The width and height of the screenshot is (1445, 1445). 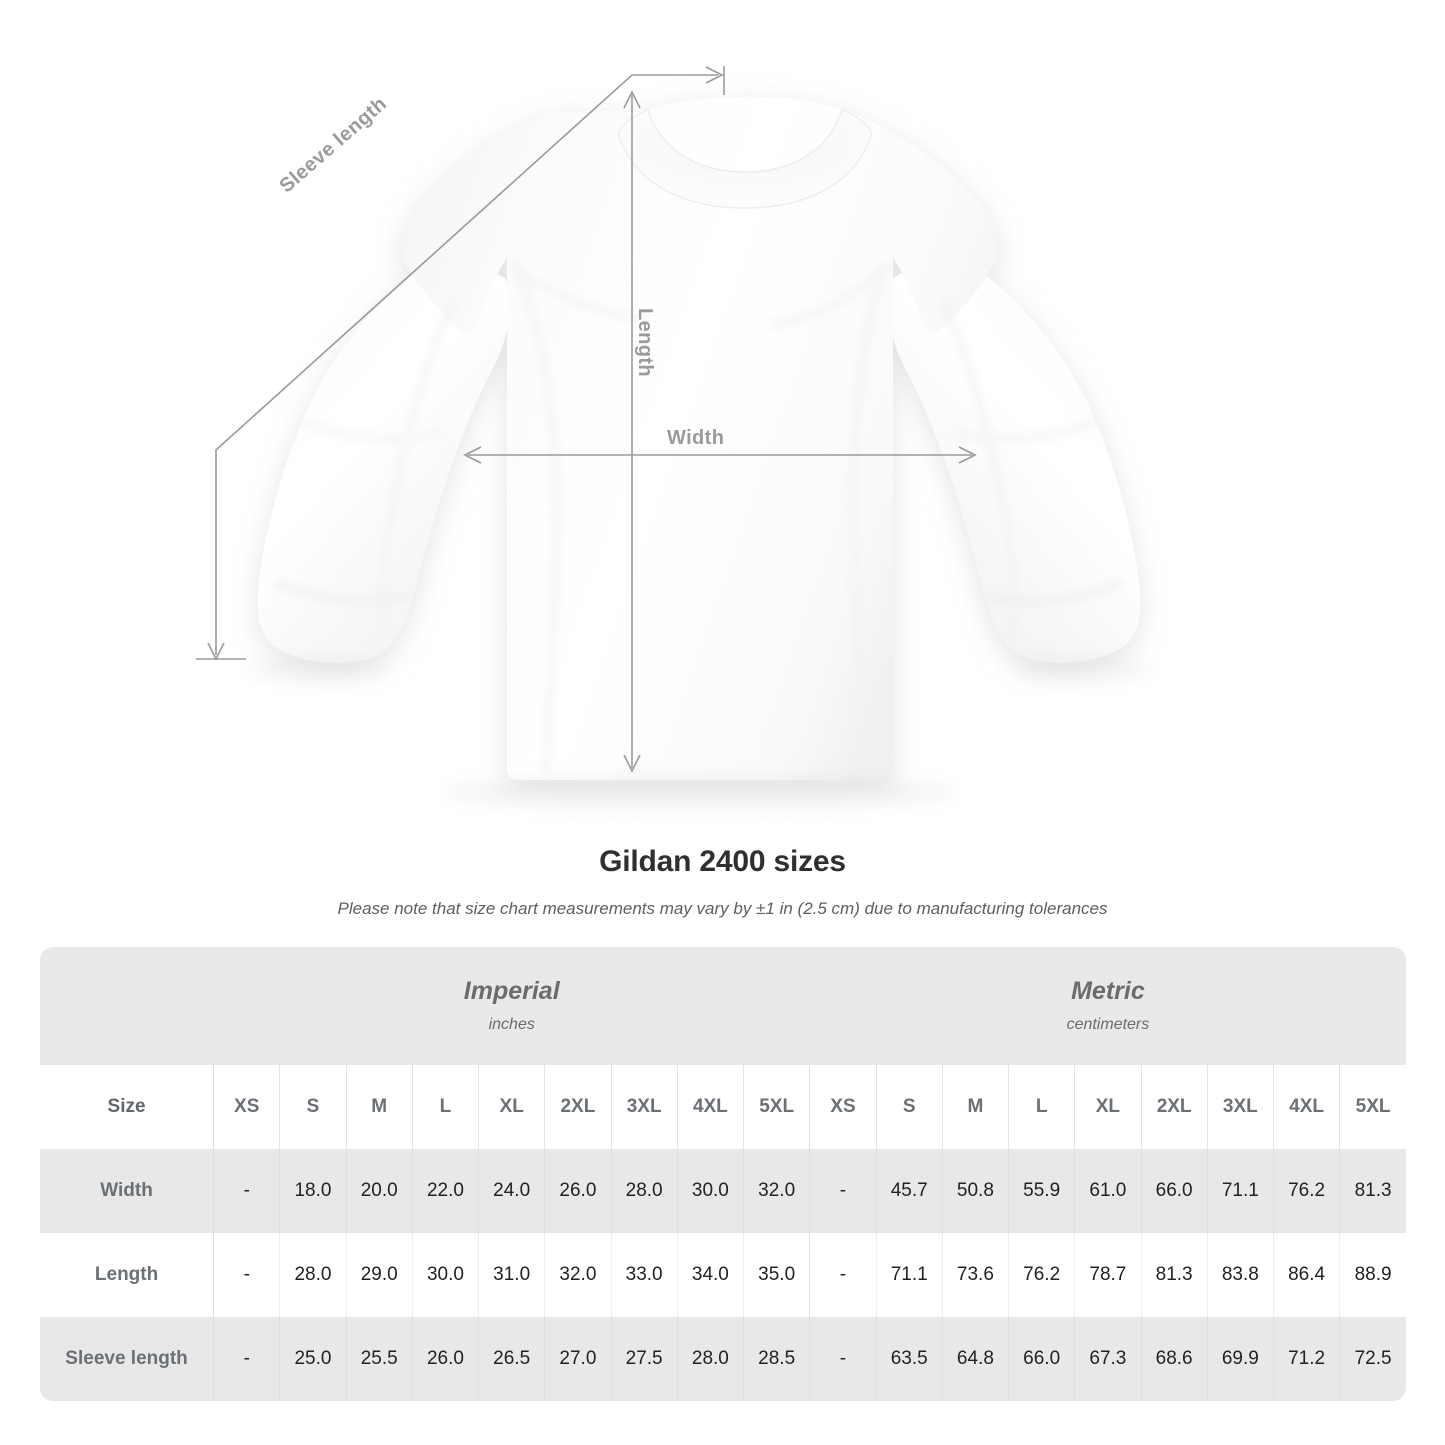 I want to click on width-label: Width, so click(x=696, y=438).